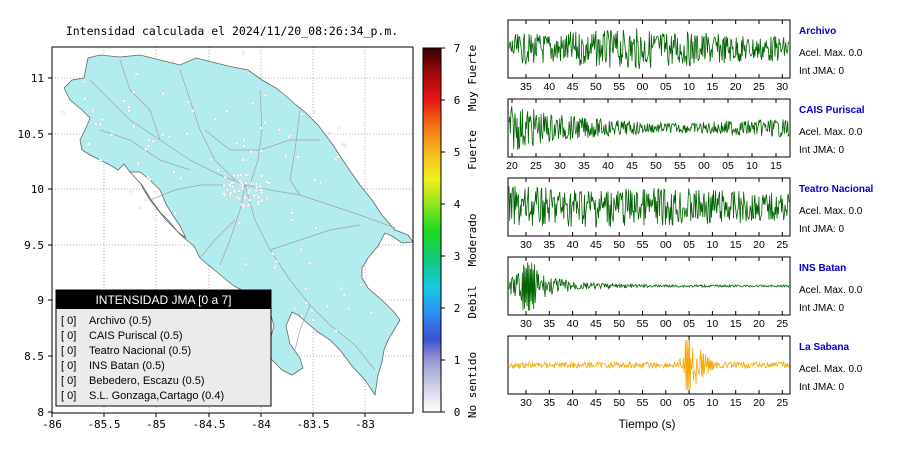  I want to click on colorbar-tick-label: 7, so click(457, 48).